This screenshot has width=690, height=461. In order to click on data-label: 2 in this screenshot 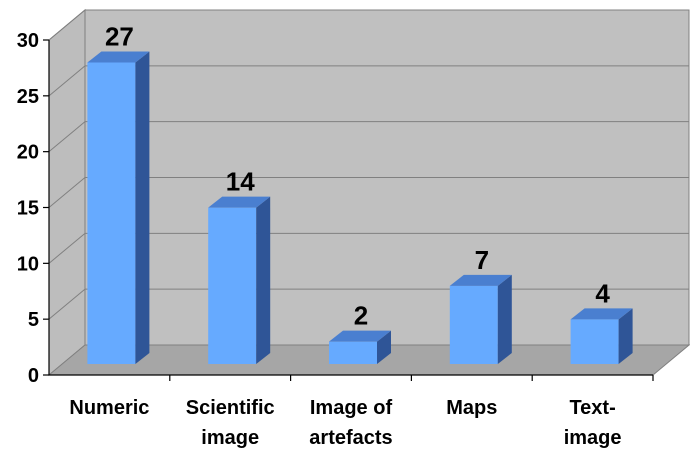, I will do `click(361, 316)`.